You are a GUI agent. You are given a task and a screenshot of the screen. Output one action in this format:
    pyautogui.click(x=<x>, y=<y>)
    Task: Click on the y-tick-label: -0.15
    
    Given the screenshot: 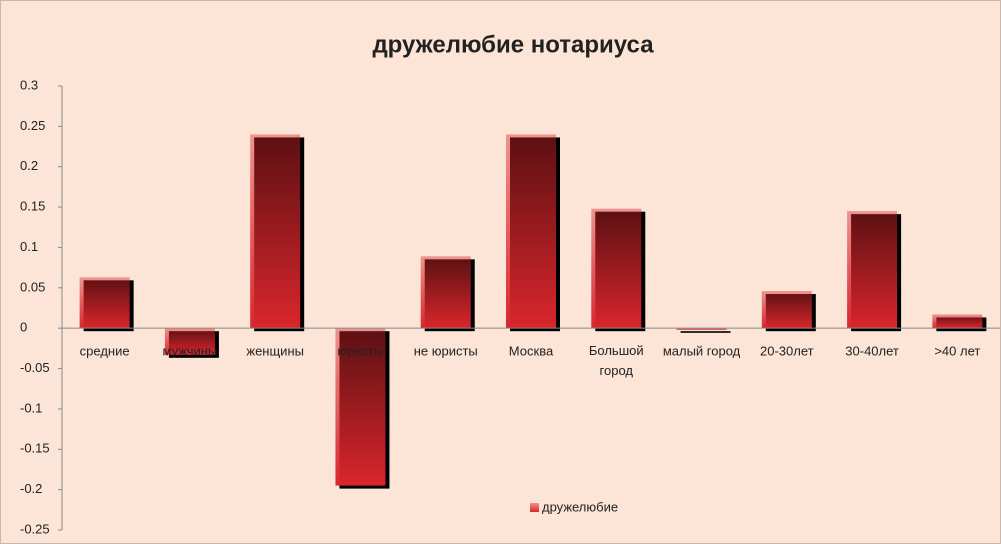 What is the action you would take?
    pyautogui.click(x=35, y=448)
    